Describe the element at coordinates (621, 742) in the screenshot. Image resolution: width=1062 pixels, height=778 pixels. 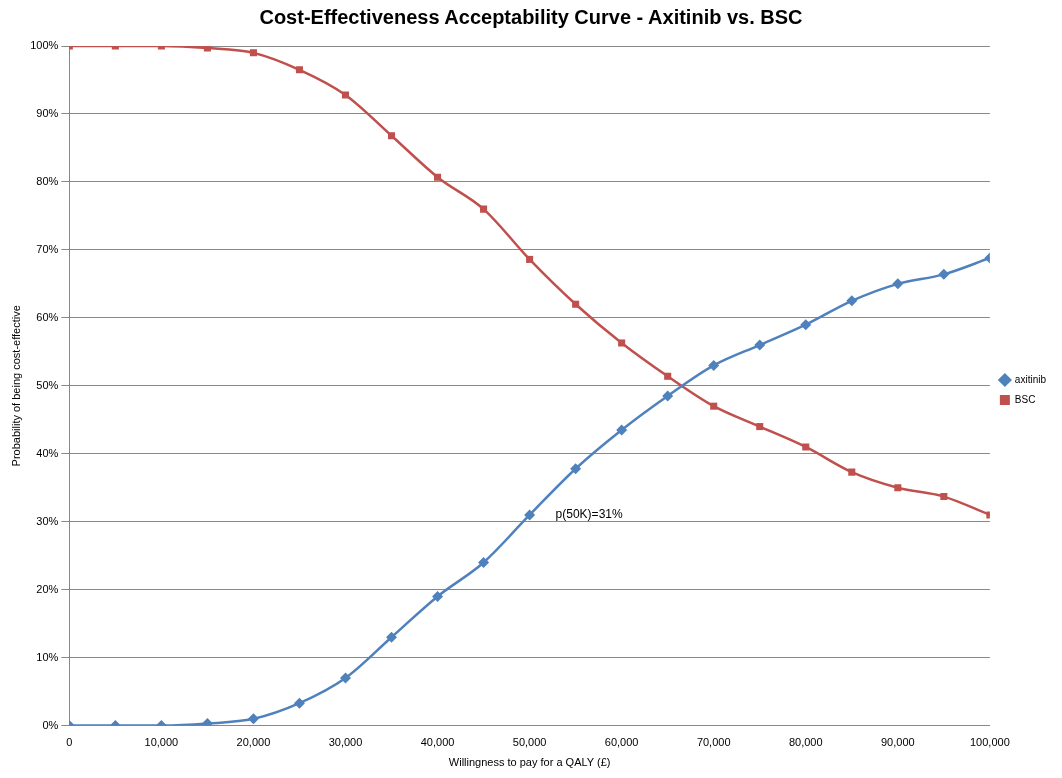
I see `x-tick-label: 60,000` at that location.